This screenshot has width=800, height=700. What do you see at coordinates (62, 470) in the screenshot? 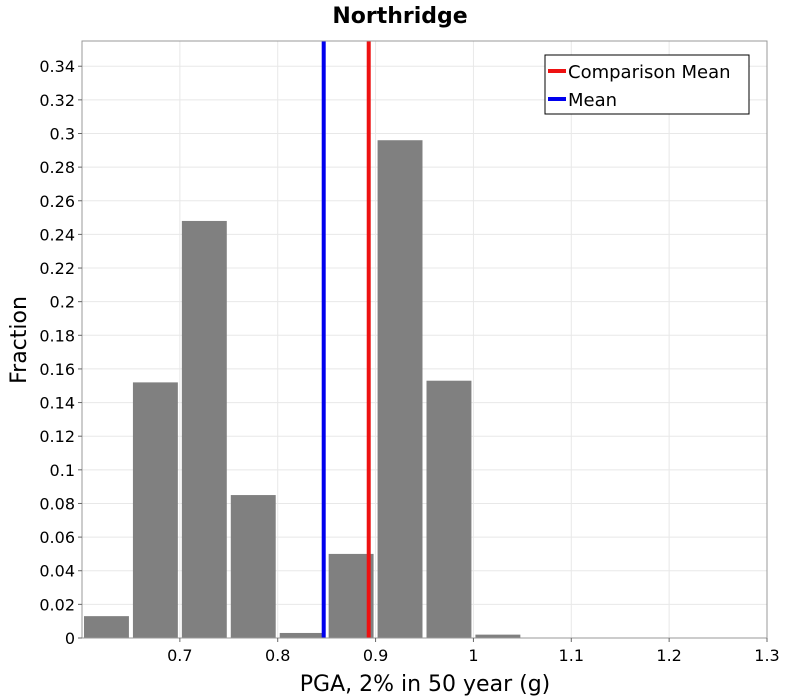
I see `y-tick-label: 0.1` at bounding box center [62, 470].